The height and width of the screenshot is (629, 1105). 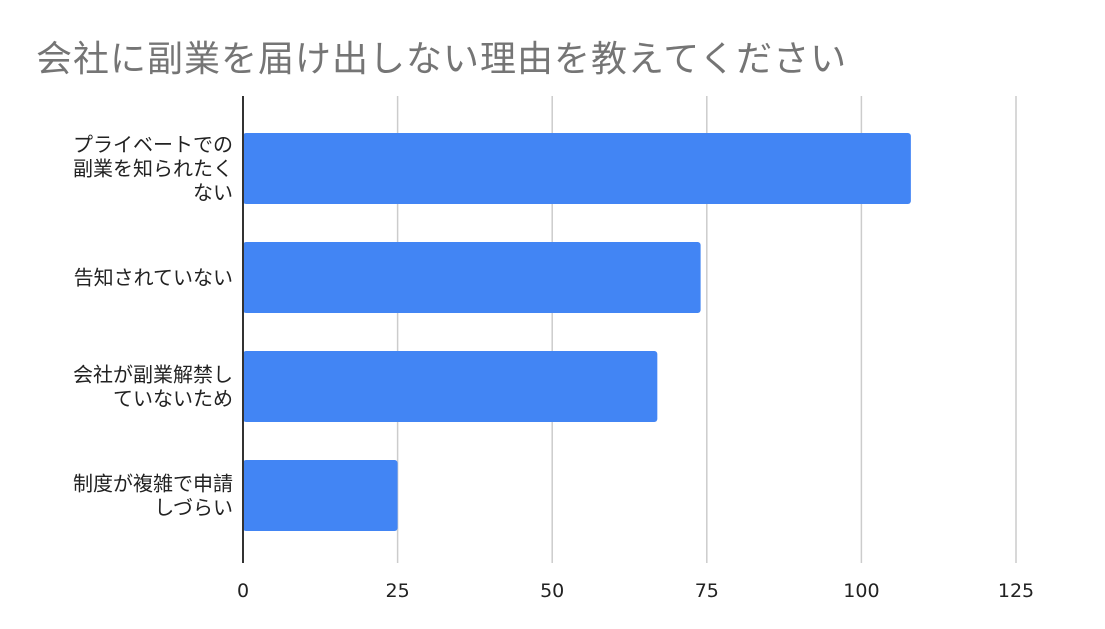 I want to click on x-tick-label: 25, so click(x=398, y=591).